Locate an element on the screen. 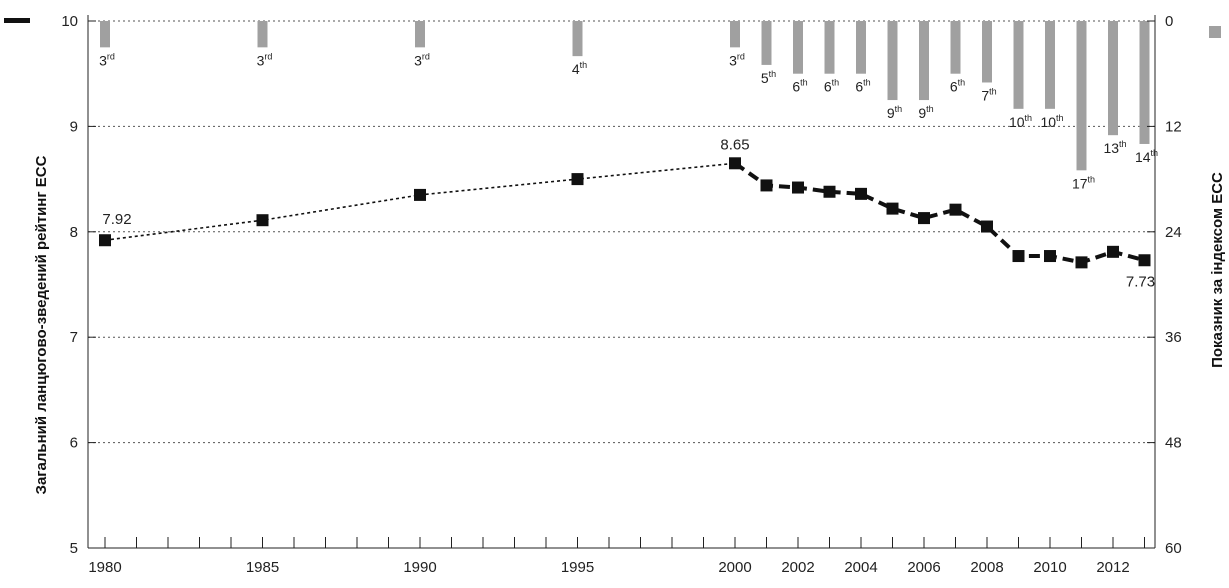 The width and height of the screenshot is (1229, 588). x-tick-label: 2008 is located at coordinates (986, 567).